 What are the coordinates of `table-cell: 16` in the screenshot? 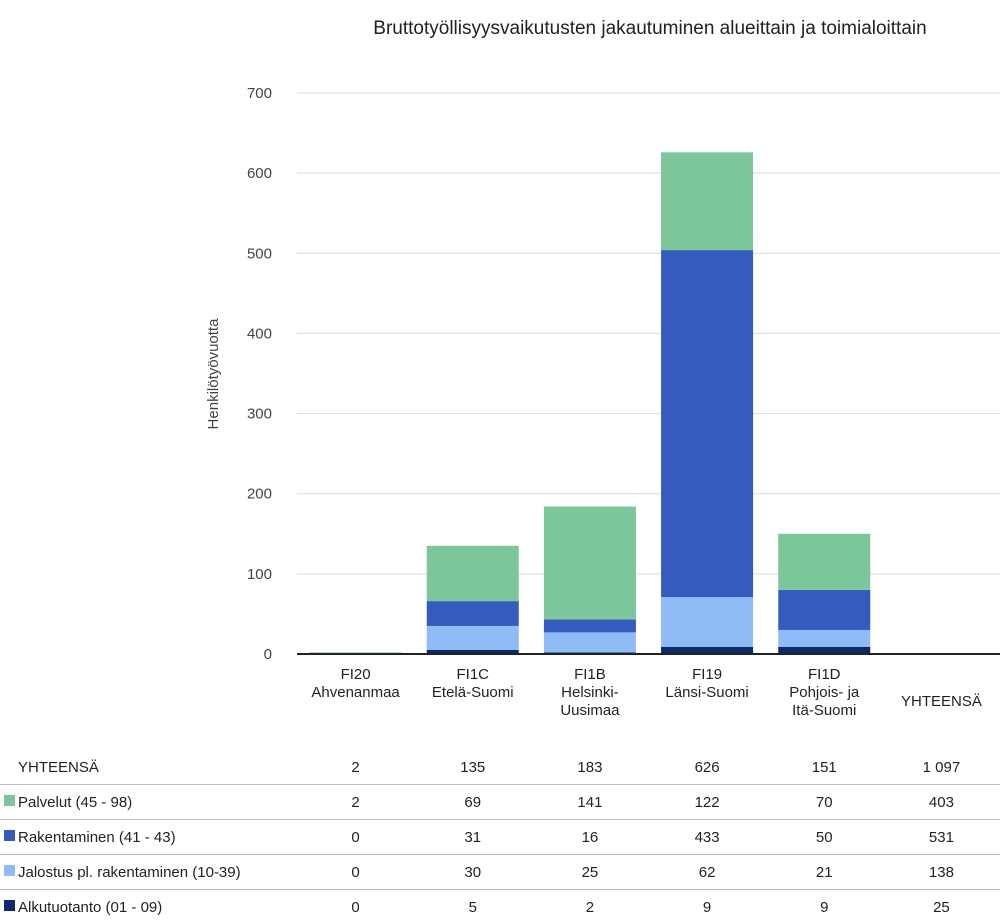 It's located at (590, 837).